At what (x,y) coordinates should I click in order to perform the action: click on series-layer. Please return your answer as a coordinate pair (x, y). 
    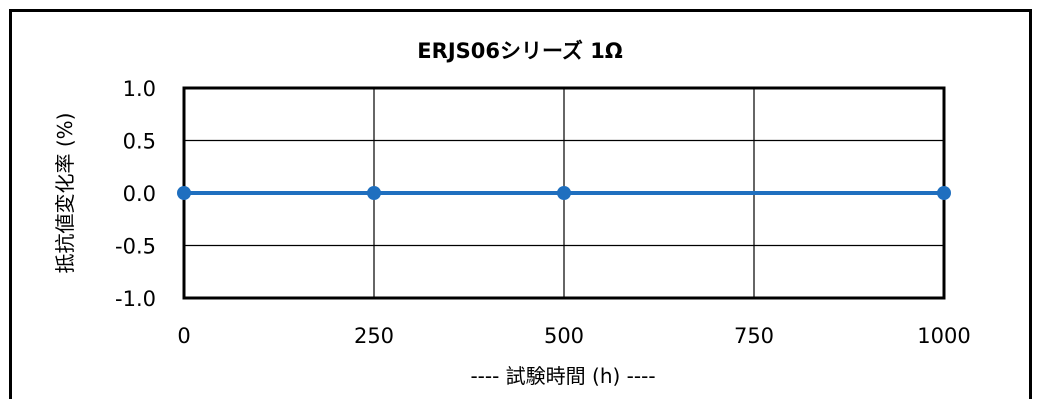
    Looking at the image, I should click on (564, 193).